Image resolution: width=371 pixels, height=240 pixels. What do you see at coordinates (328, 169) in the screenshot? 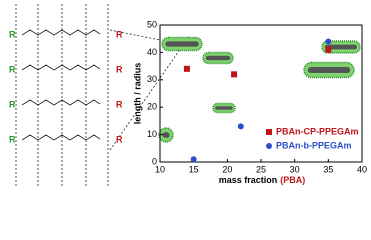
I see `x-tick-label: 35` at bounding box center [328, 169].